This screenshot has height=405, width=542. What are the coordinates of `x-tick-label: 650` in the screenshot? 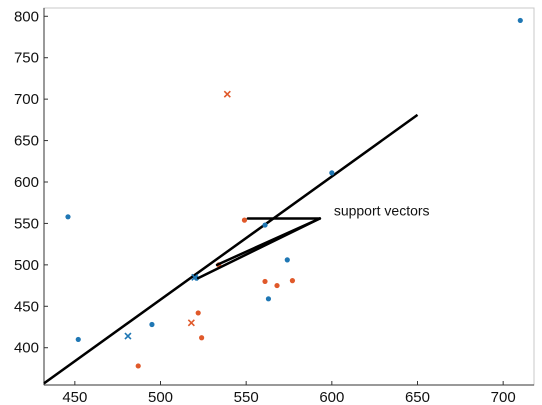 It's located at (417, 397).